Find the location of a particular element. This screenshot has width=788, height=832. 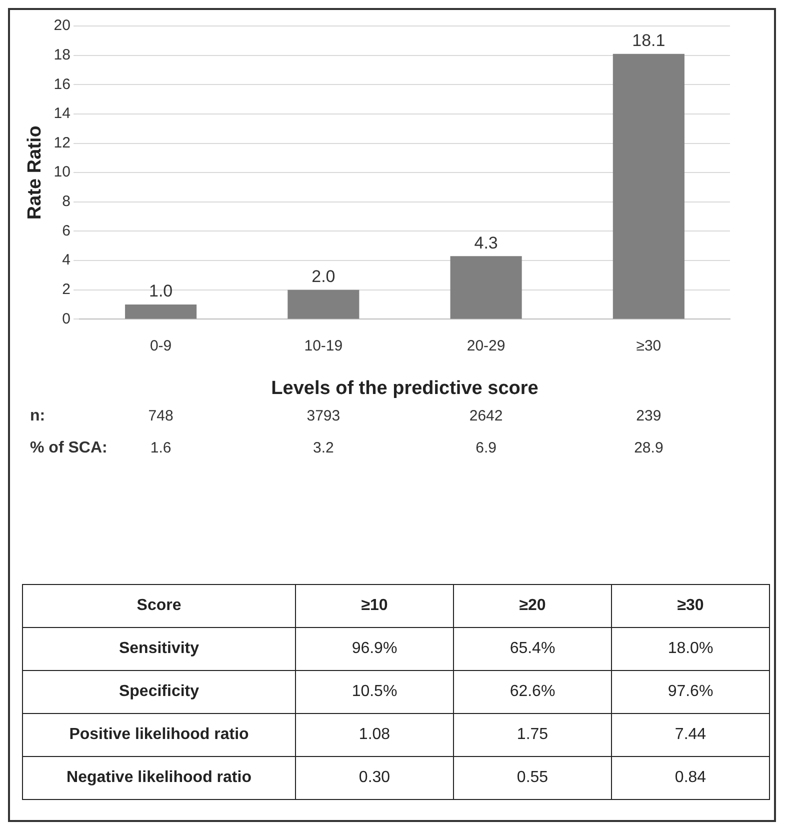

text: 2642 is located at coordinates (486, 416).